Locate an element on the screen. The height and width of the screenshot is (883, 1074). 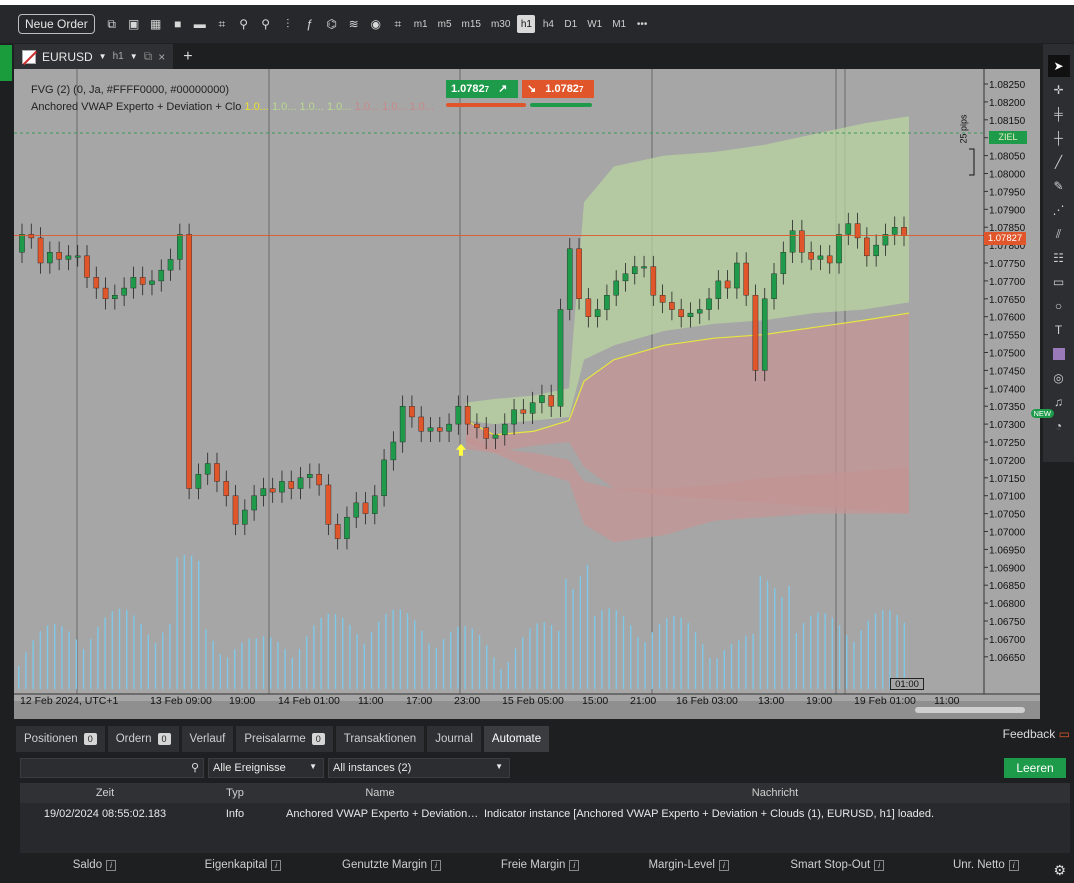
eye-icon: ◉ is located at coordinates (375, 24).